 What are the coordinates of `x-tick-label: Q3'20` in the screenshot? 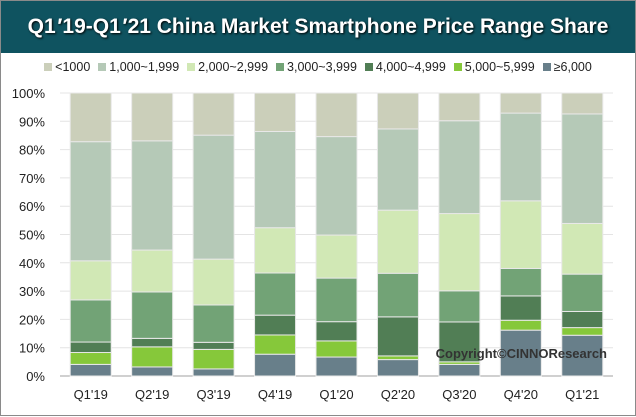 It's located at (459, 394).